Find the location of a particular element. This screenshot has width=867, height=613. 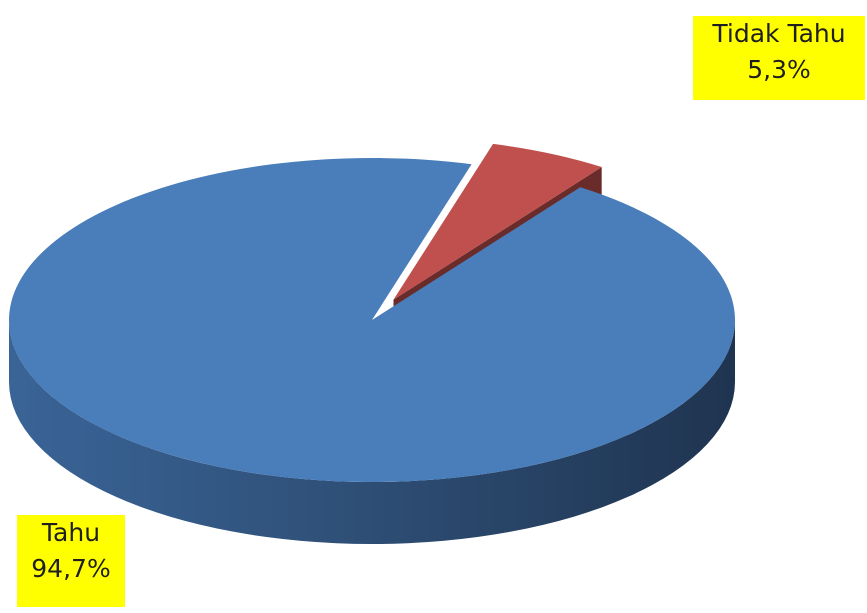

slice-label-tahu: Tahu 94,7% is located at coordinates (71, 561).